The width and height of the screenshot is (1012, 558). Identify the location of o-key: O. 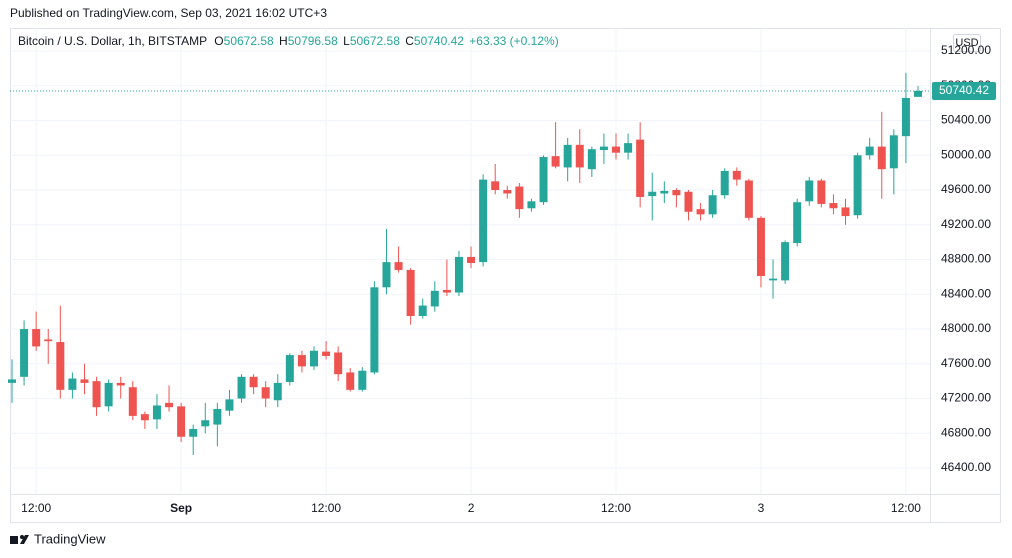
(218, 41).